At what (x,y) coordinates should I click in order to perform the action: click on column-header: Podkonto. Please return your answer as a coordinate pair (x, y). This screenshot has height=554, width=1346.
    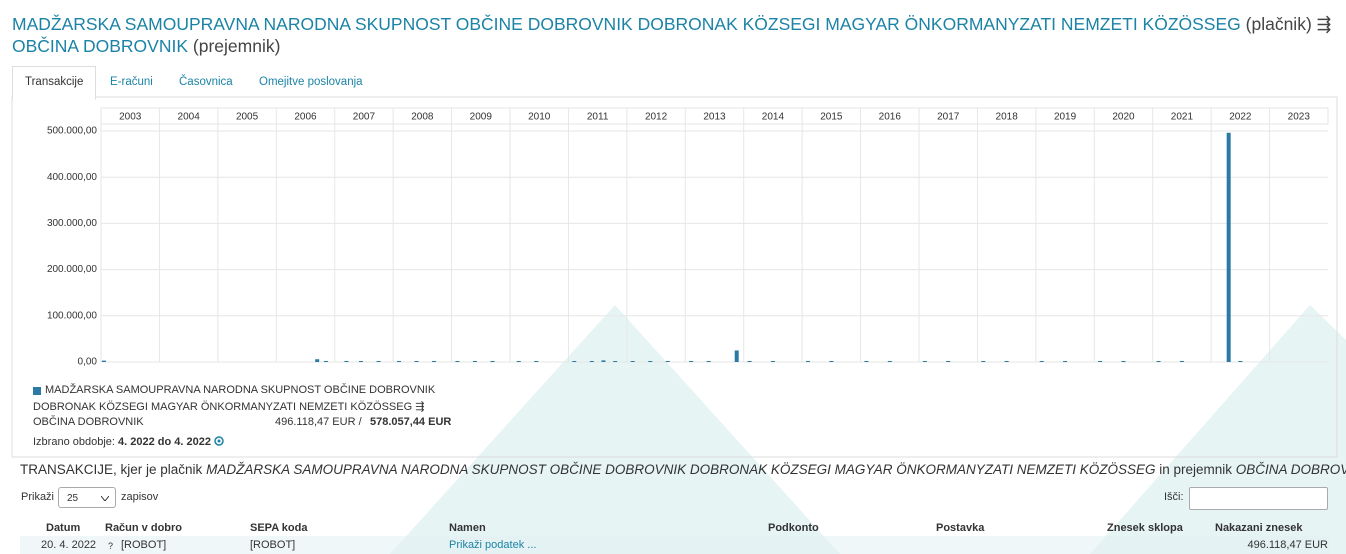
    Looking at the image, I should click on (793, 528).